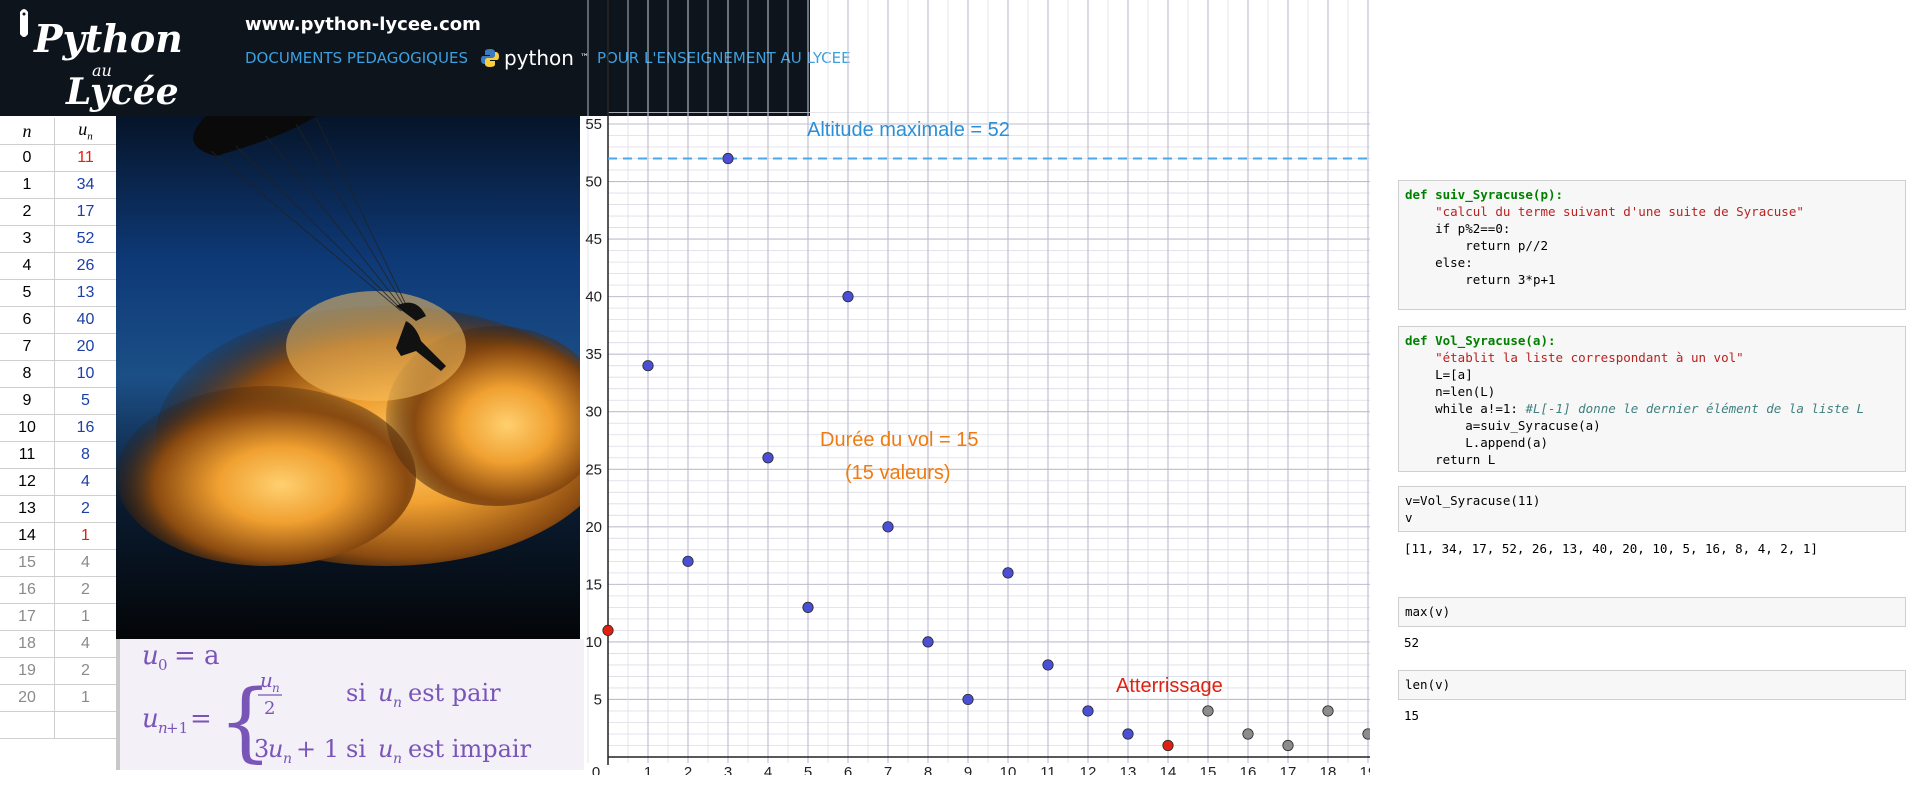 This screenshot has width=1924, height=792. I want to click on svg-text: Python, so click(108, 38).